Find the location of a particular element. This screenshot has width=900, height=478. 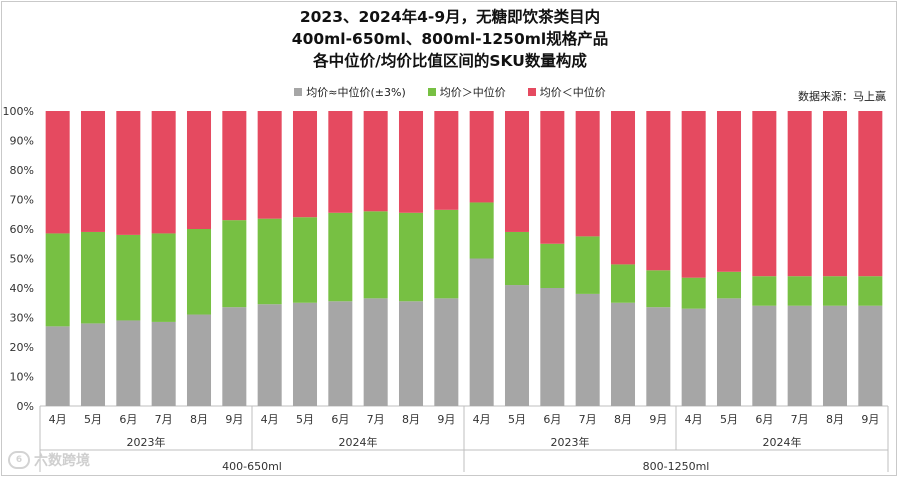

data-source: 数据来源：马上赢 is located at coordinates (842, 96).